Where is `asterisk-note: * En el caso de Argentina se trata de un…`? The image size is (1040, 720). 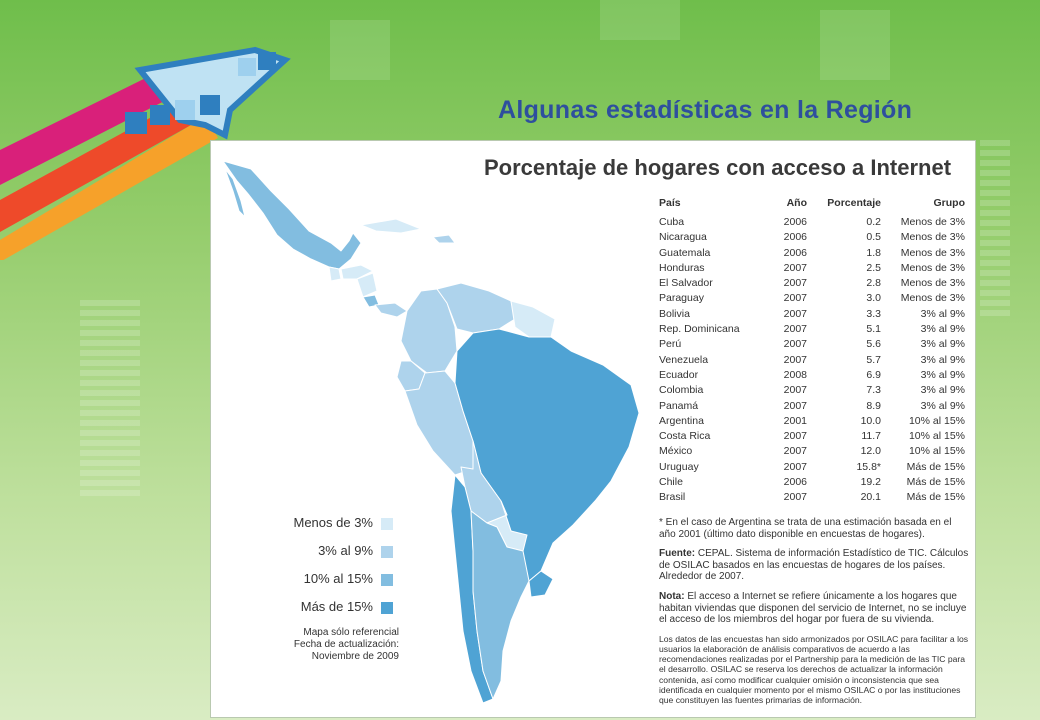 asterisk-note: * En el caso de Argentina se trata de un… is located at coordinates (805, 528).